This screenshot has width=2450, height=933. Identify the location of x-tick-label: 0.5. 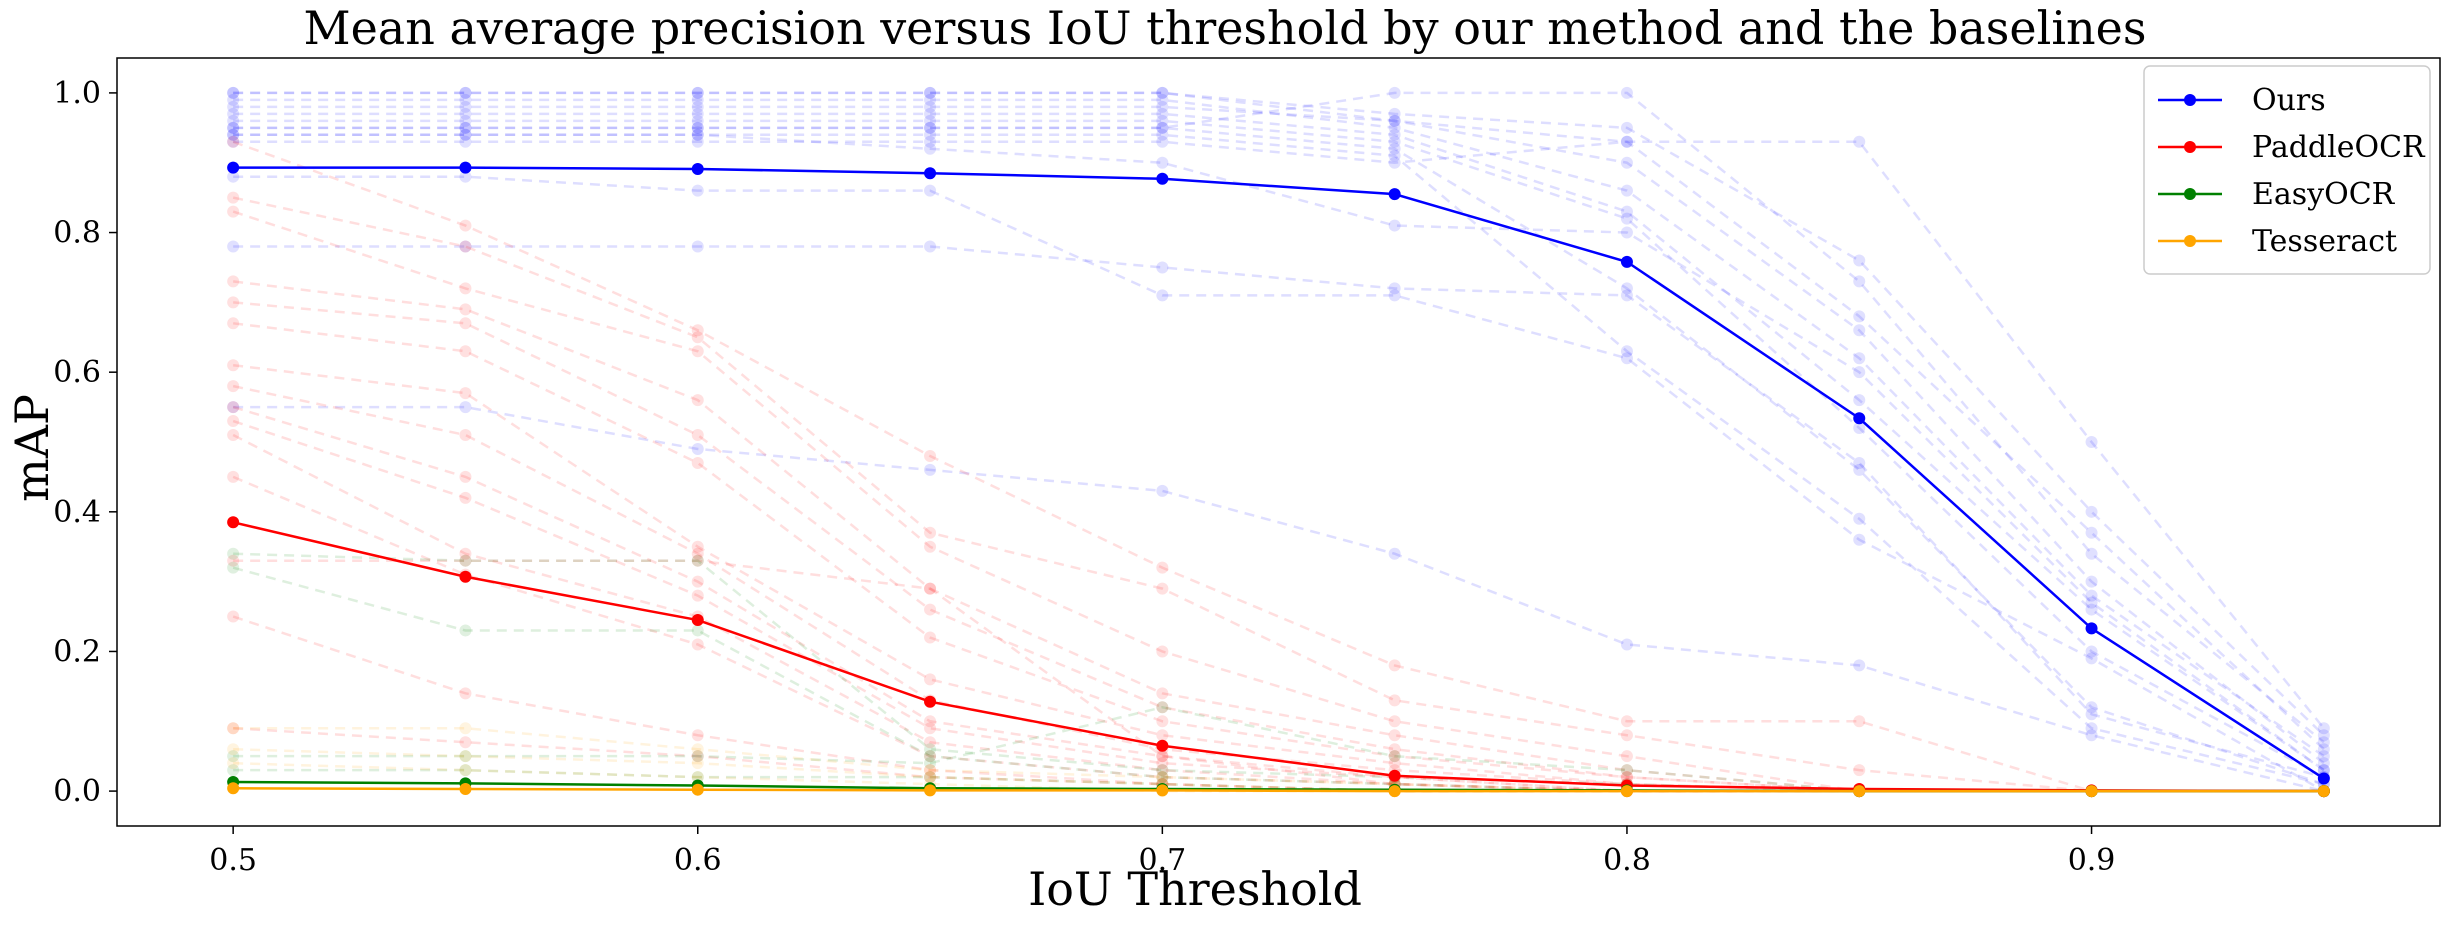
(233, 860).